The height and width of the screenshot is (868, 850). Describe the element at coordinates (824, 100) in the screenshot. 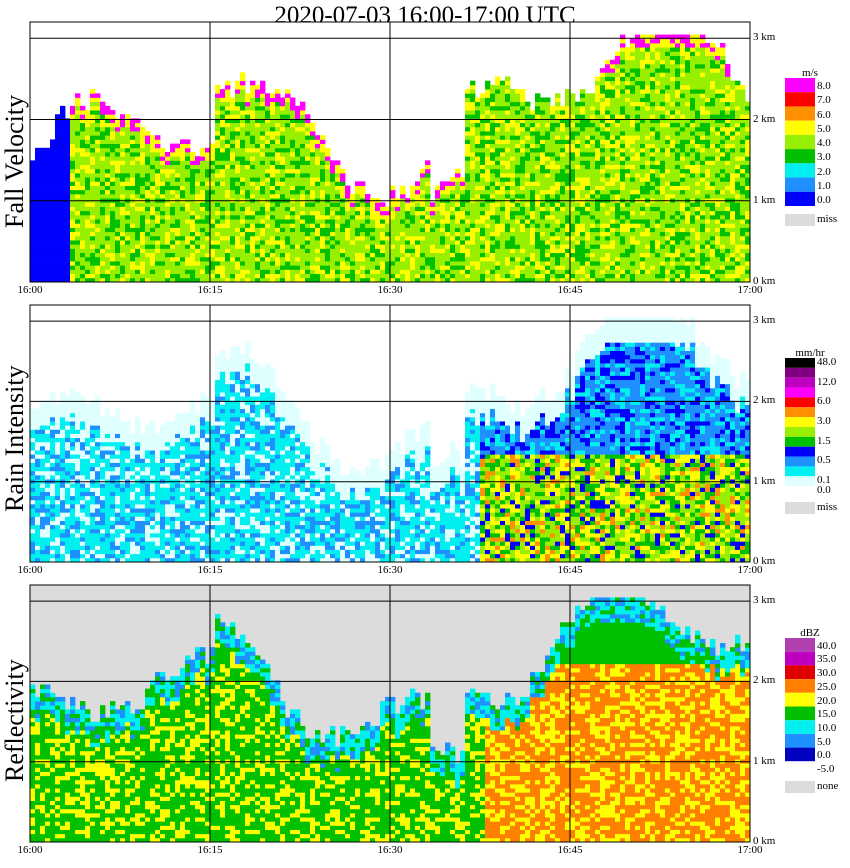

I see `panel-1-legend-label: 7.0` at that location.